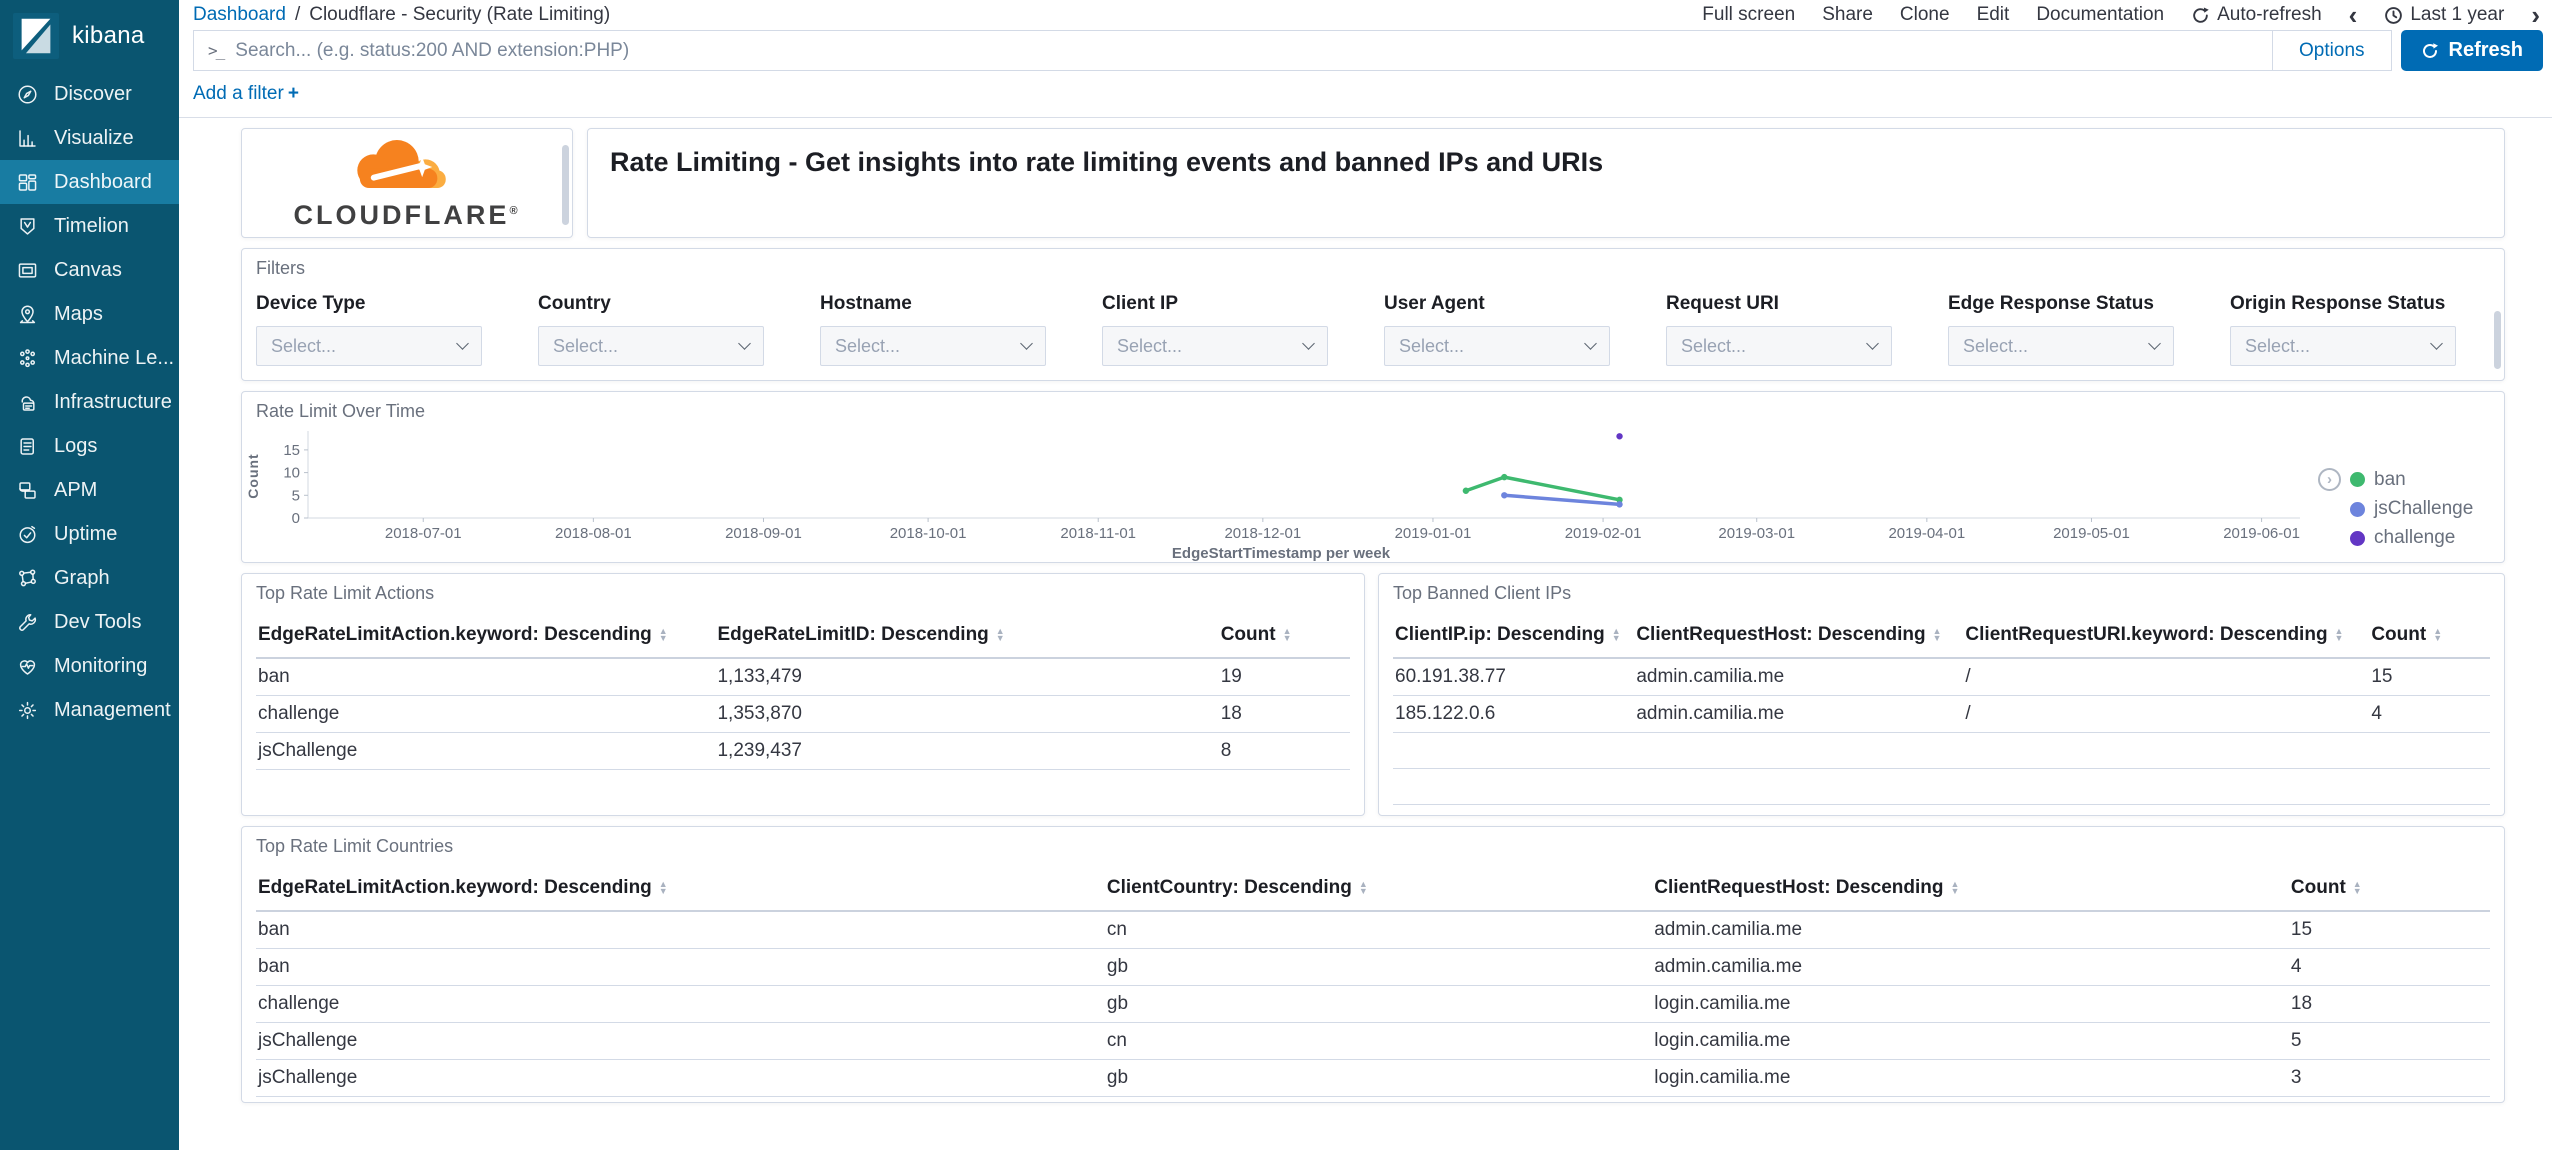  What do you see at coordinates (1514, 714) in the screenshot?
I see `table-cell: 185.122.0.6` at bounding box center [1514, 714].